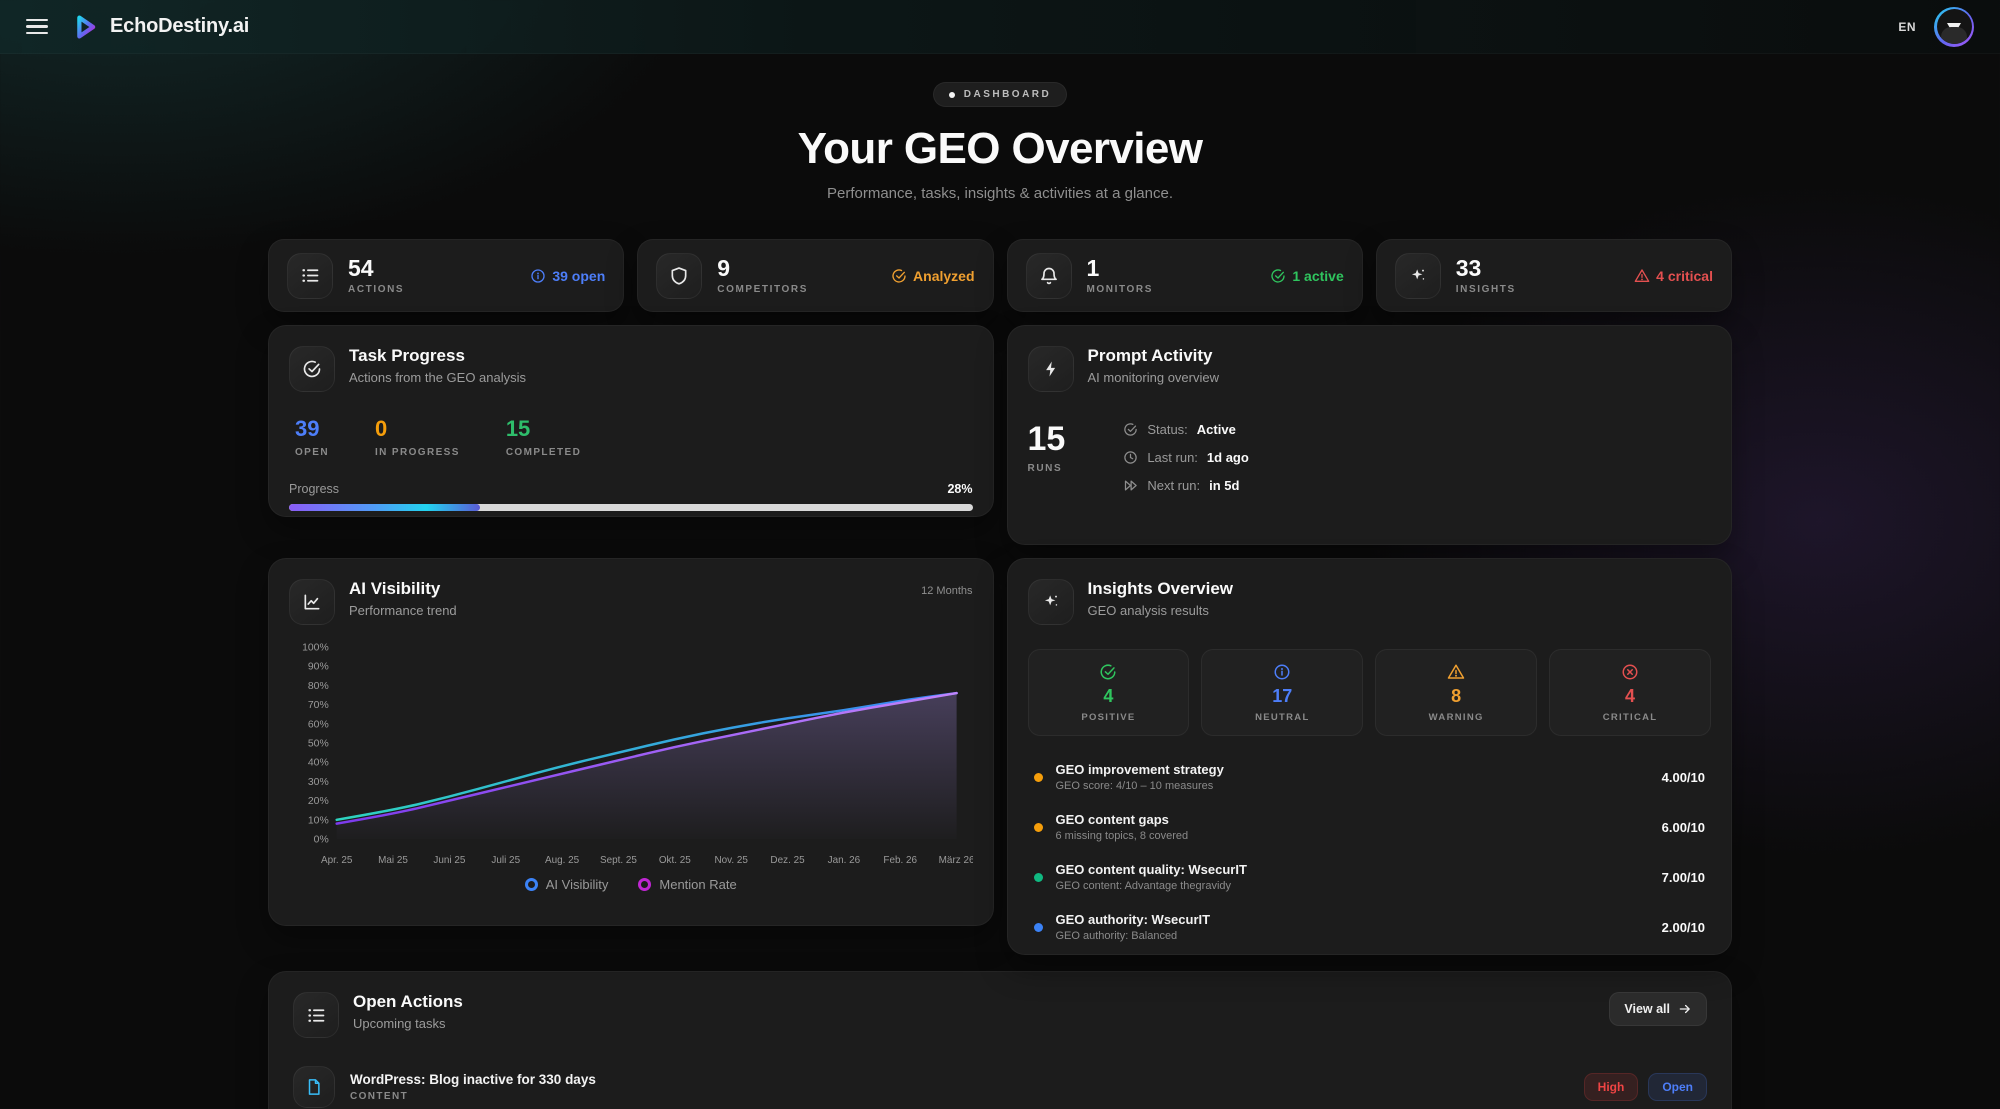 This screenshot has height=1109, width=2000. I want to click on stat-badge-text: 4 critical, so click(1684, 275).